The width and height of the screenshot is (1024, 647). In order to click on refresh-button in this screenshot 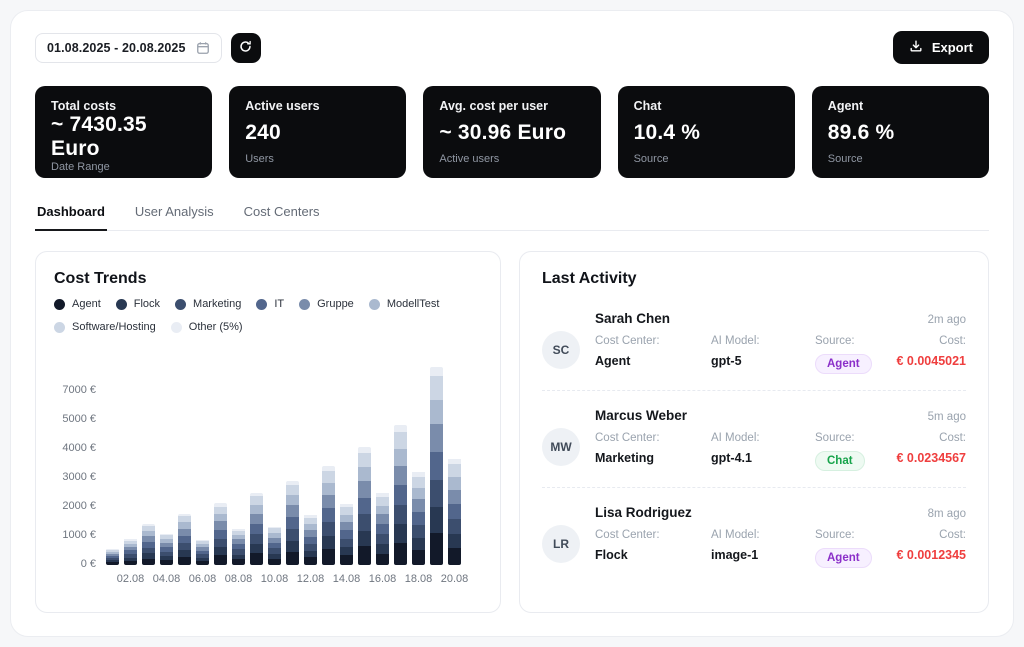, I will do `click(245, 47)`.